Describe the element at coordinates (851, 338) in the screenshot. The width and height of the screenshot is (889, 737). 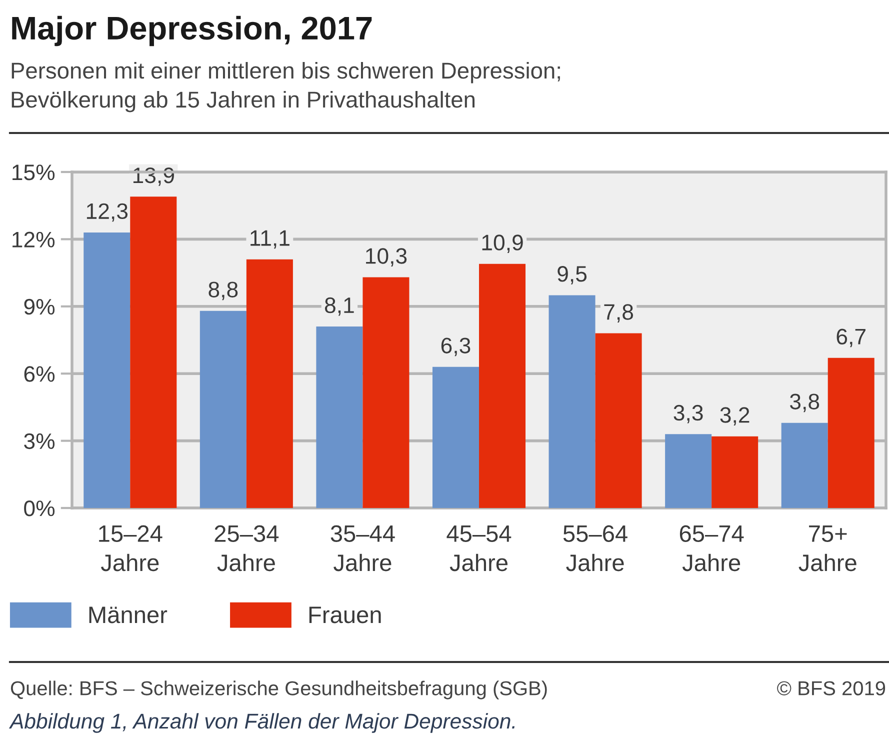
I see `data-label: 6,7` at that location.